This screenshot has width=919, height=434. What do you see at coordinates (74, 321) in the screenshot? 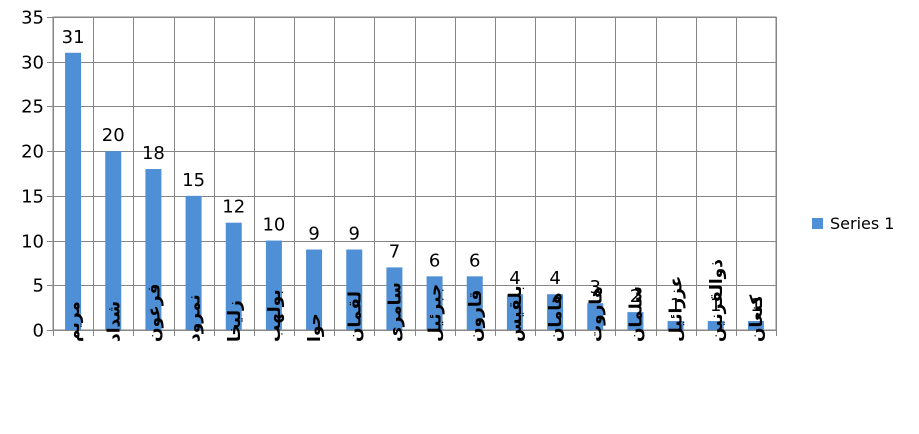
I see `x-tick-label: مریم` at bounding box center [74, 321].